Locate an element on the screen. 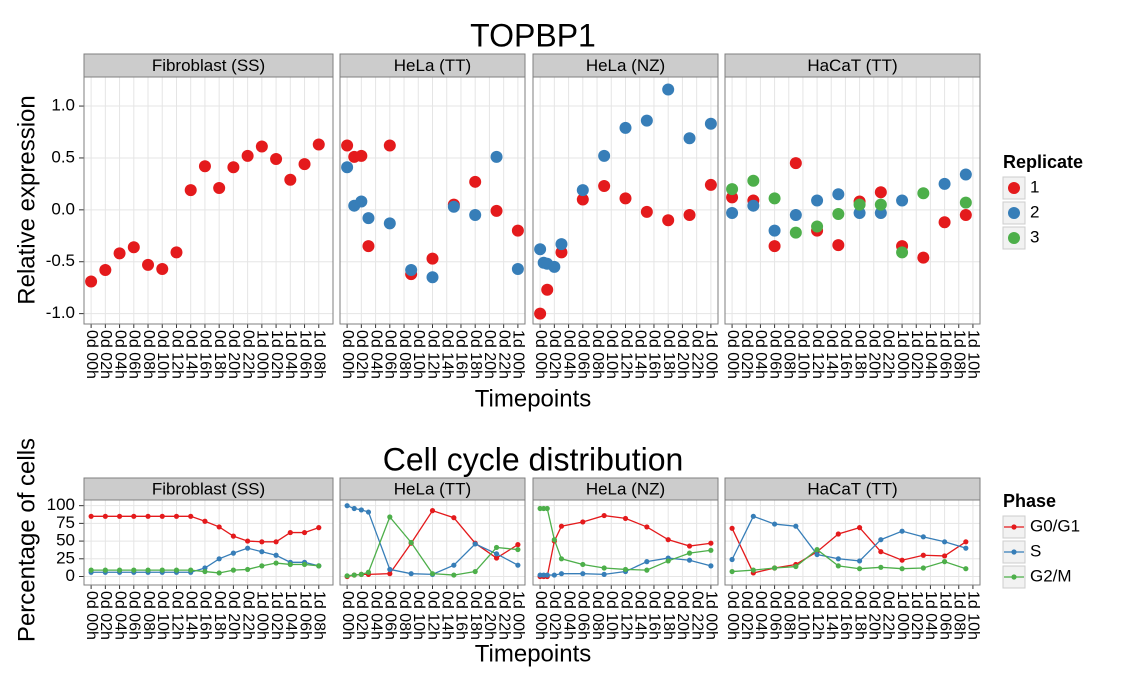 Image resolution: width=1130 pixels, height=678 pixels. x-tick-label: 0d 00h is located at coordinates (732, 615).